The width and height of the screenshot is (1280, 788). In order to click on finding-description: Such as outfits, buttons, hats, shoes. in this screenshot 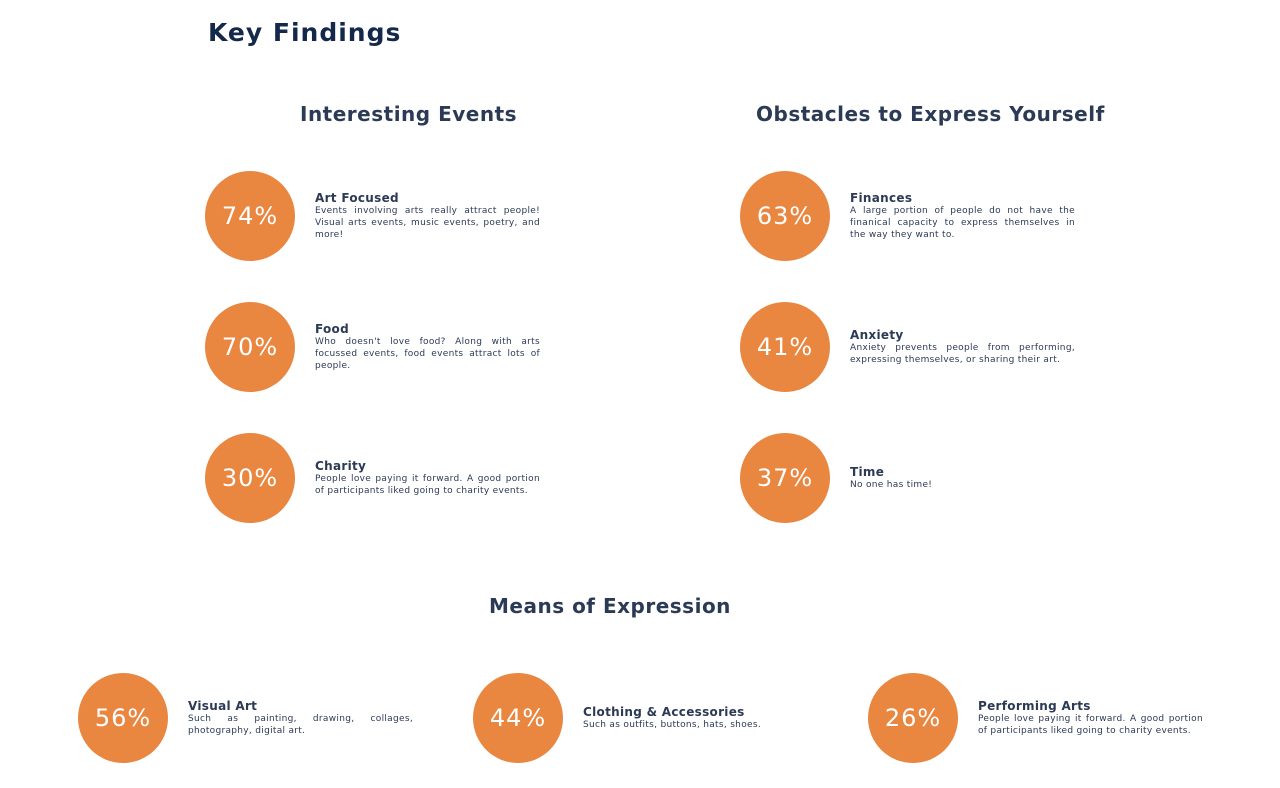, I will do `click(672, 725)`.